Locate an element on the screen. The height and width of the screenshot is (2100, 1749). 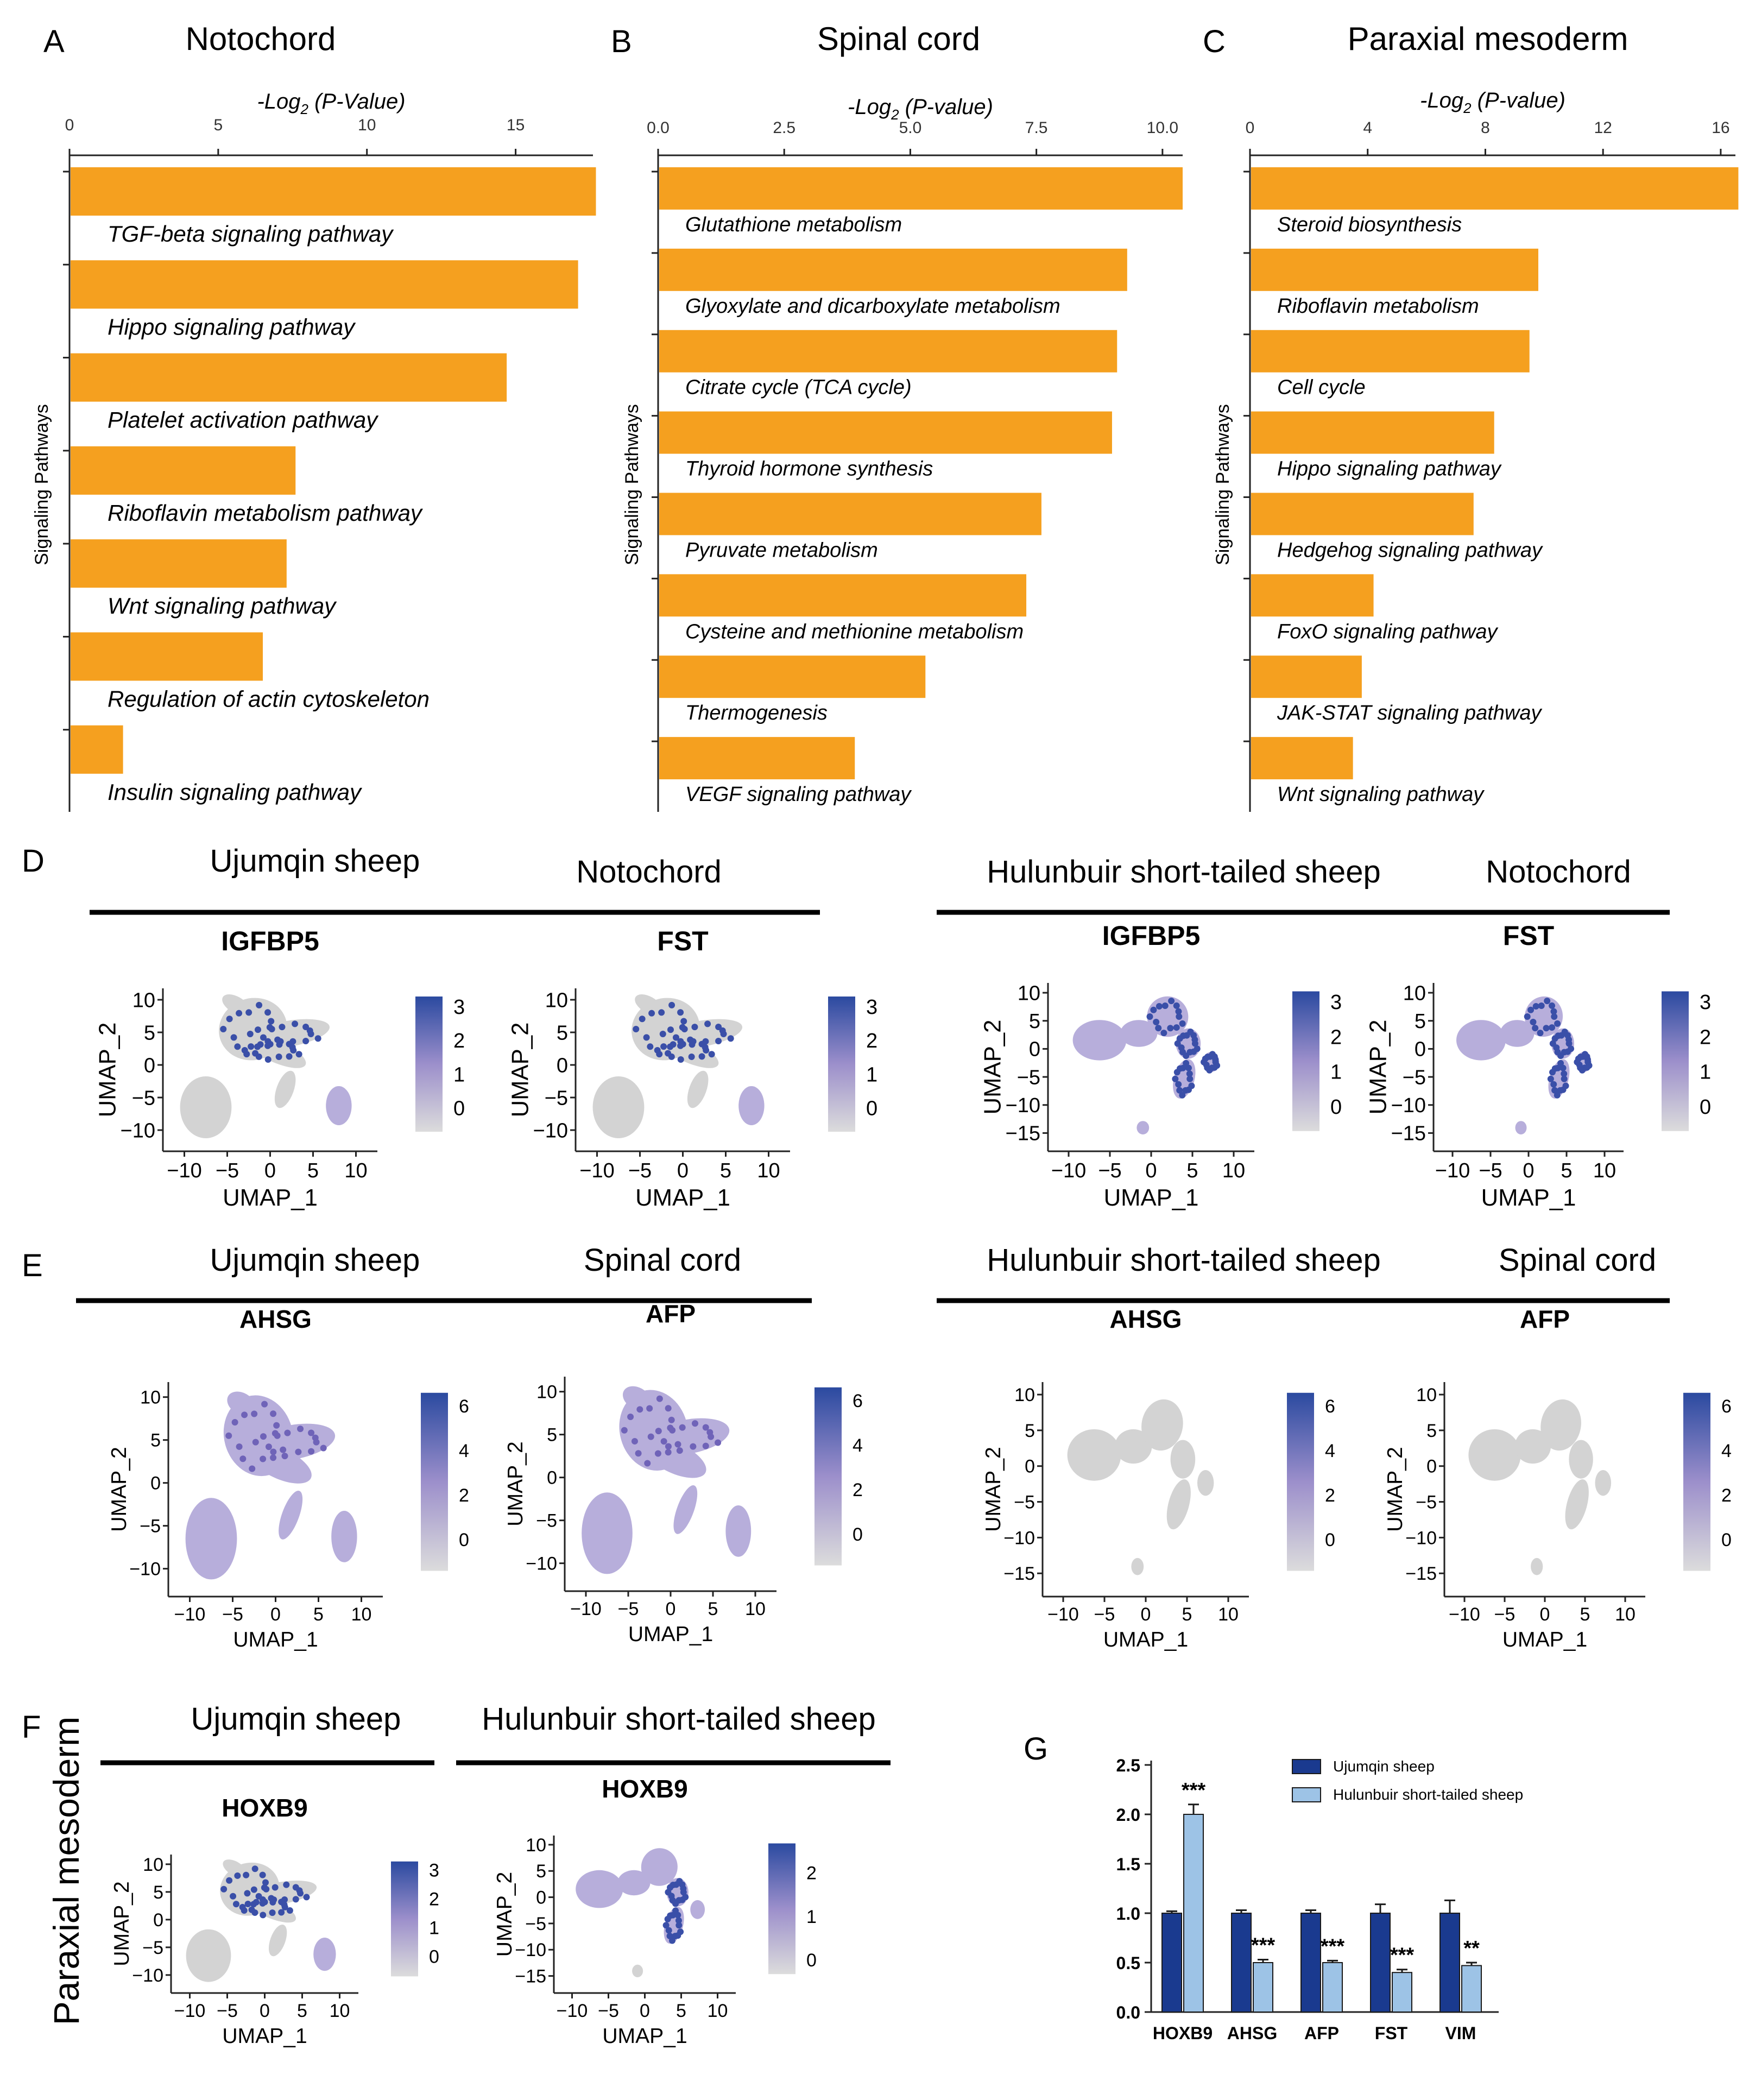
bar-category-label: Hedgehog signaling pathway is located at coordinates (1410, 550).